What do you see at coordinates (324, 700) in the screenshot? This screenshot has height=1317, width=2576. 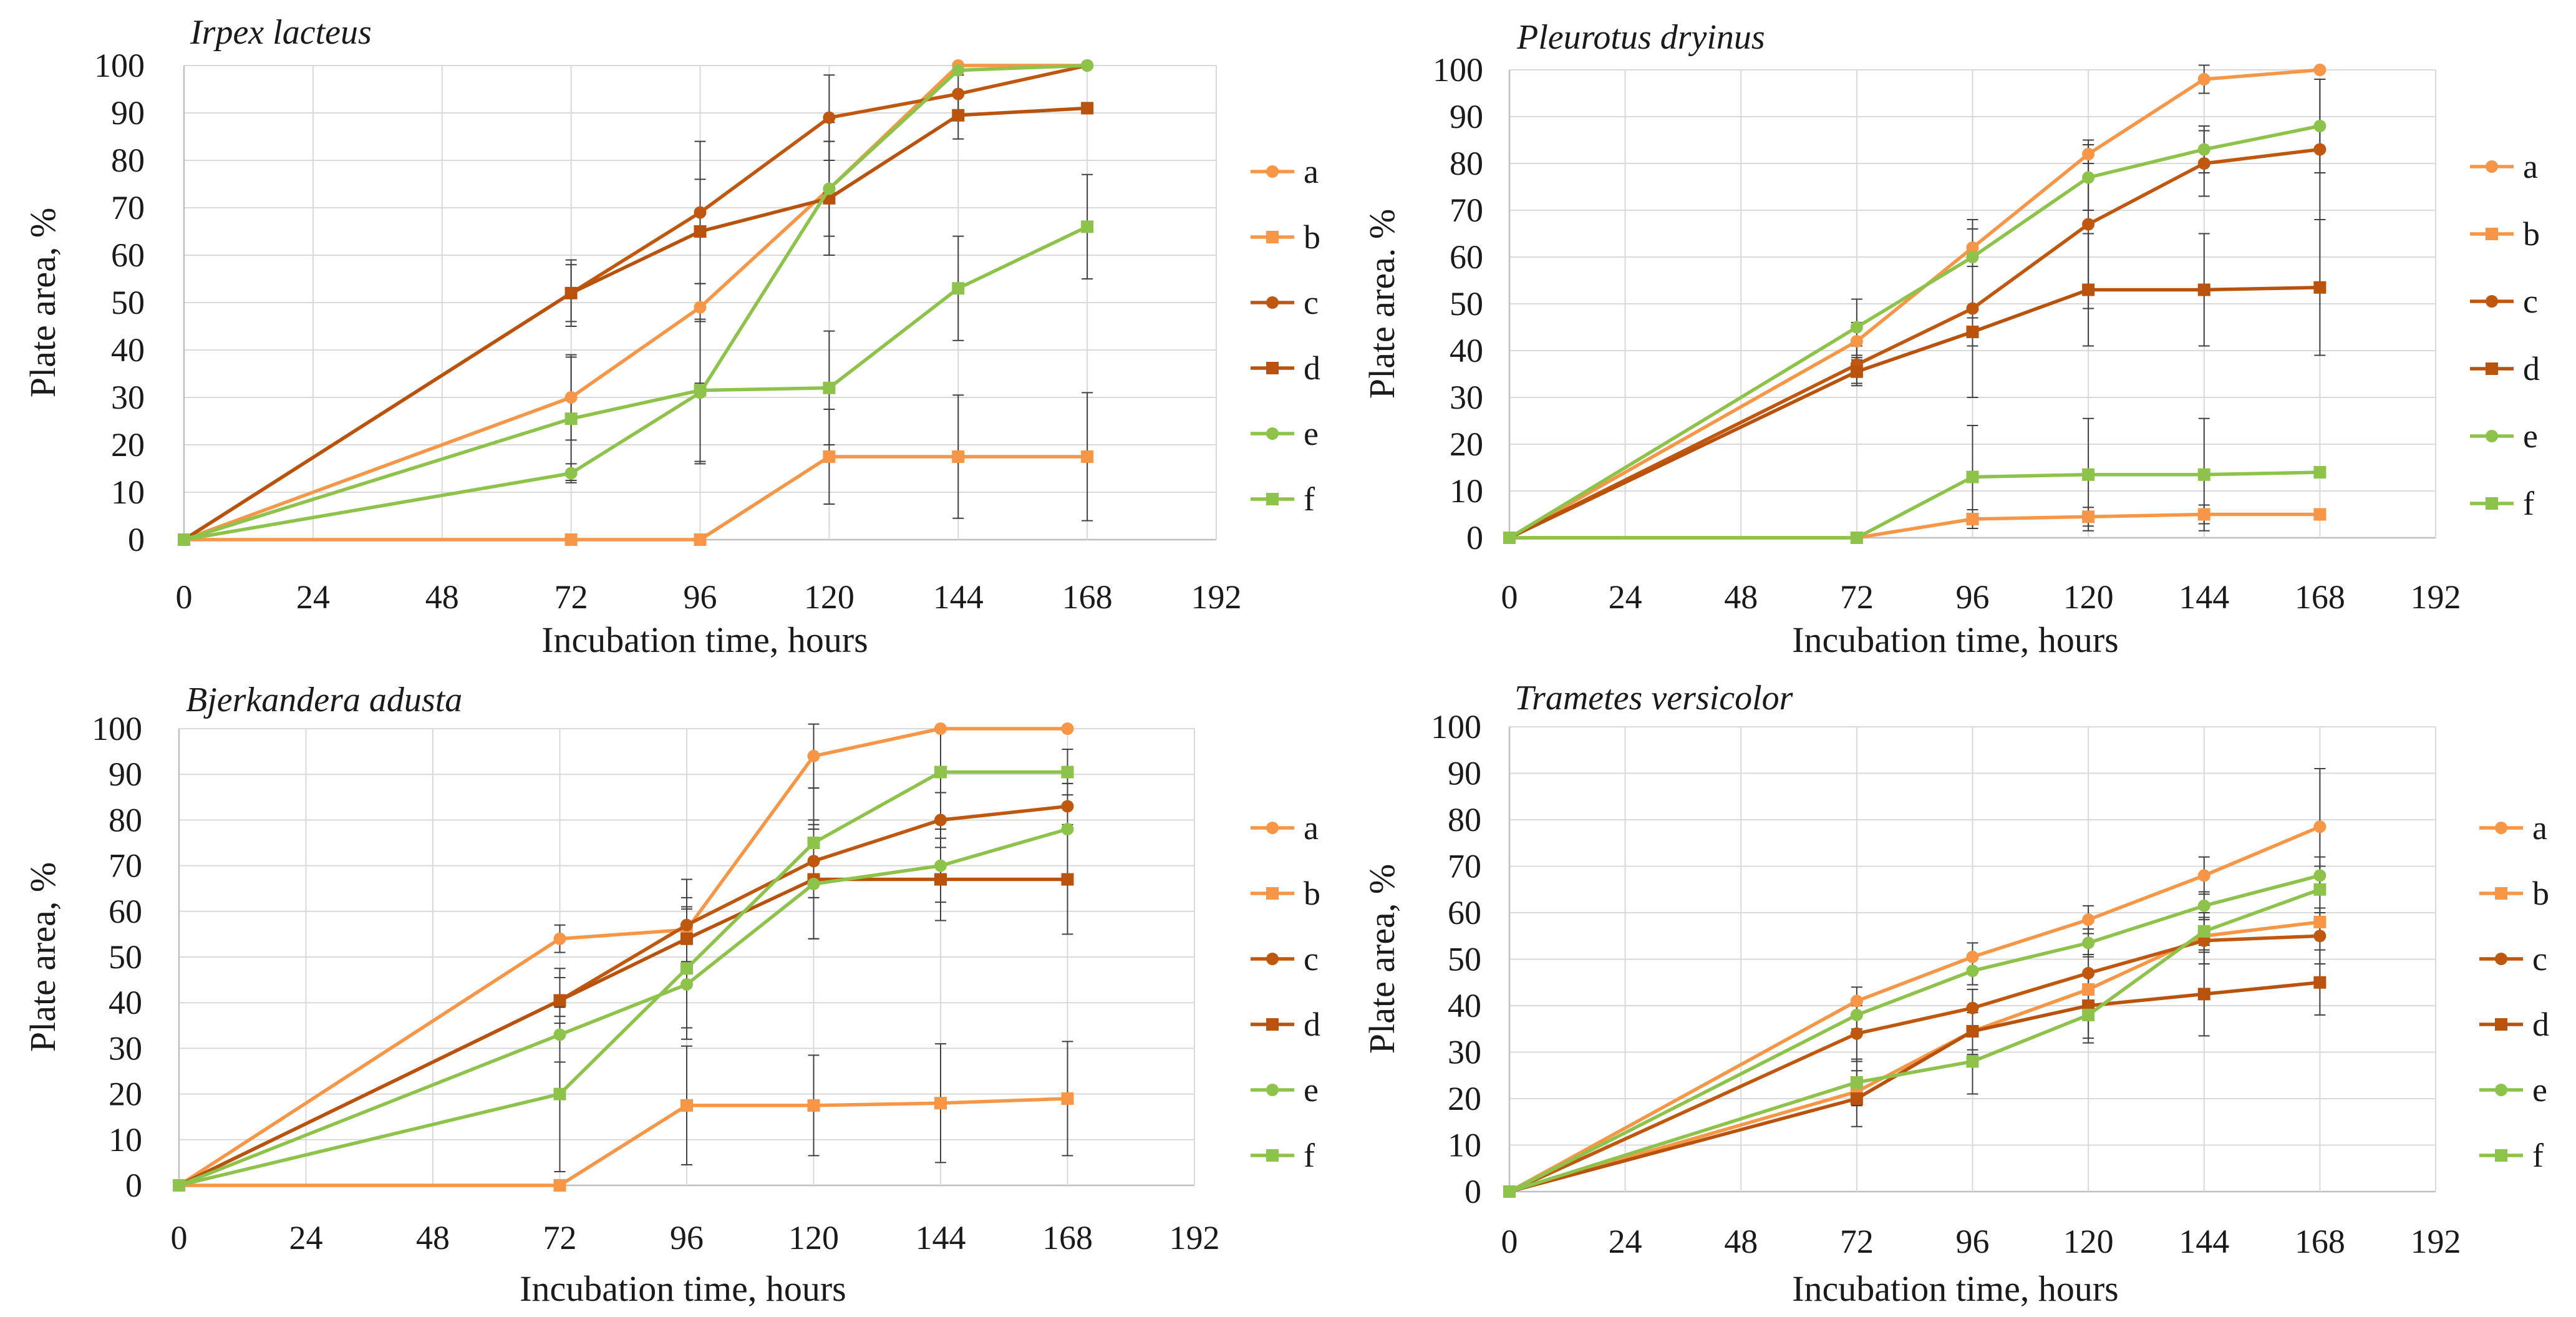 I see `chart-title: Bjerkandera adusta` at bounding box center [324, 700].